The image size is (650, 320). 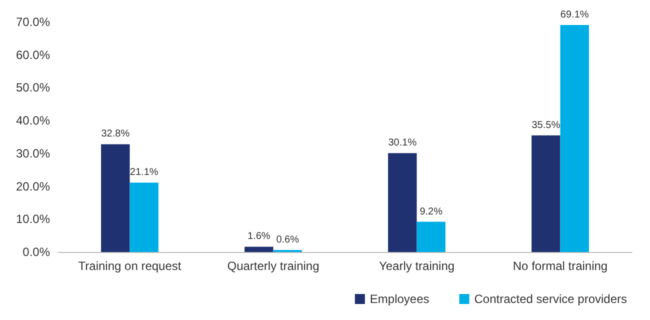 I want to click on x-tick-label: Yearly training, so click(x=416, y=266).